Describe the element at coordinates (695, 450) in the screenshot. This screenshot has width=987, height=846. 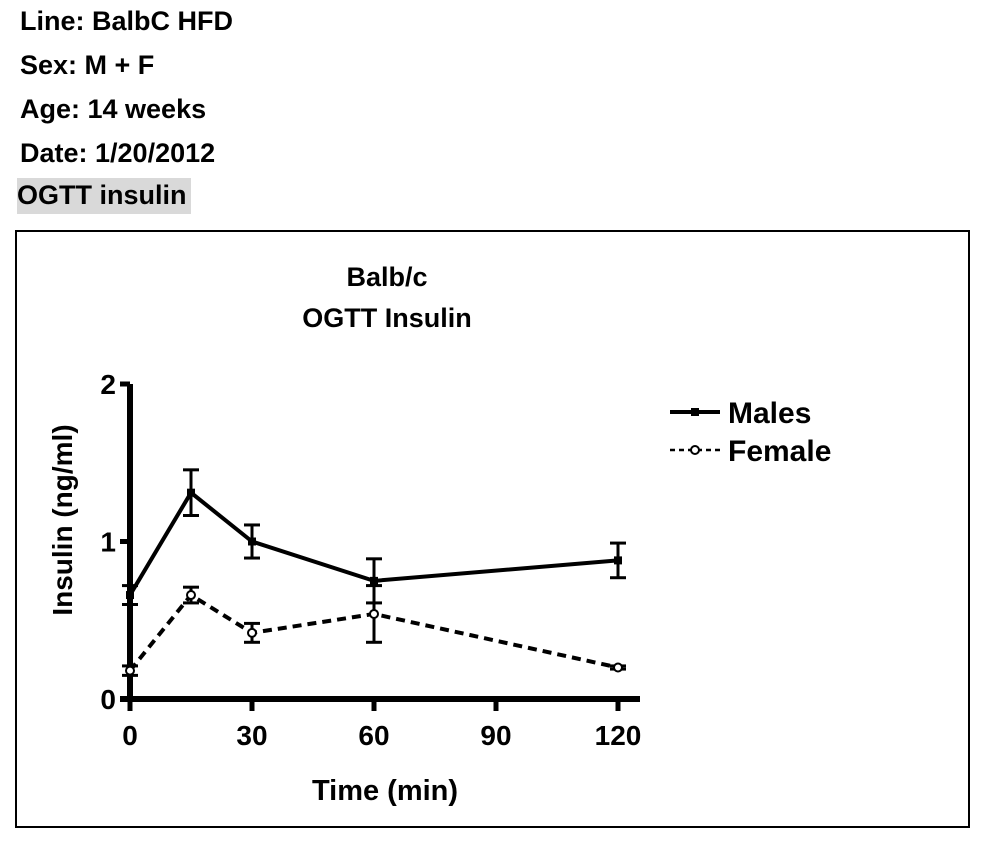
I see `legend-marker-circle` at that location.